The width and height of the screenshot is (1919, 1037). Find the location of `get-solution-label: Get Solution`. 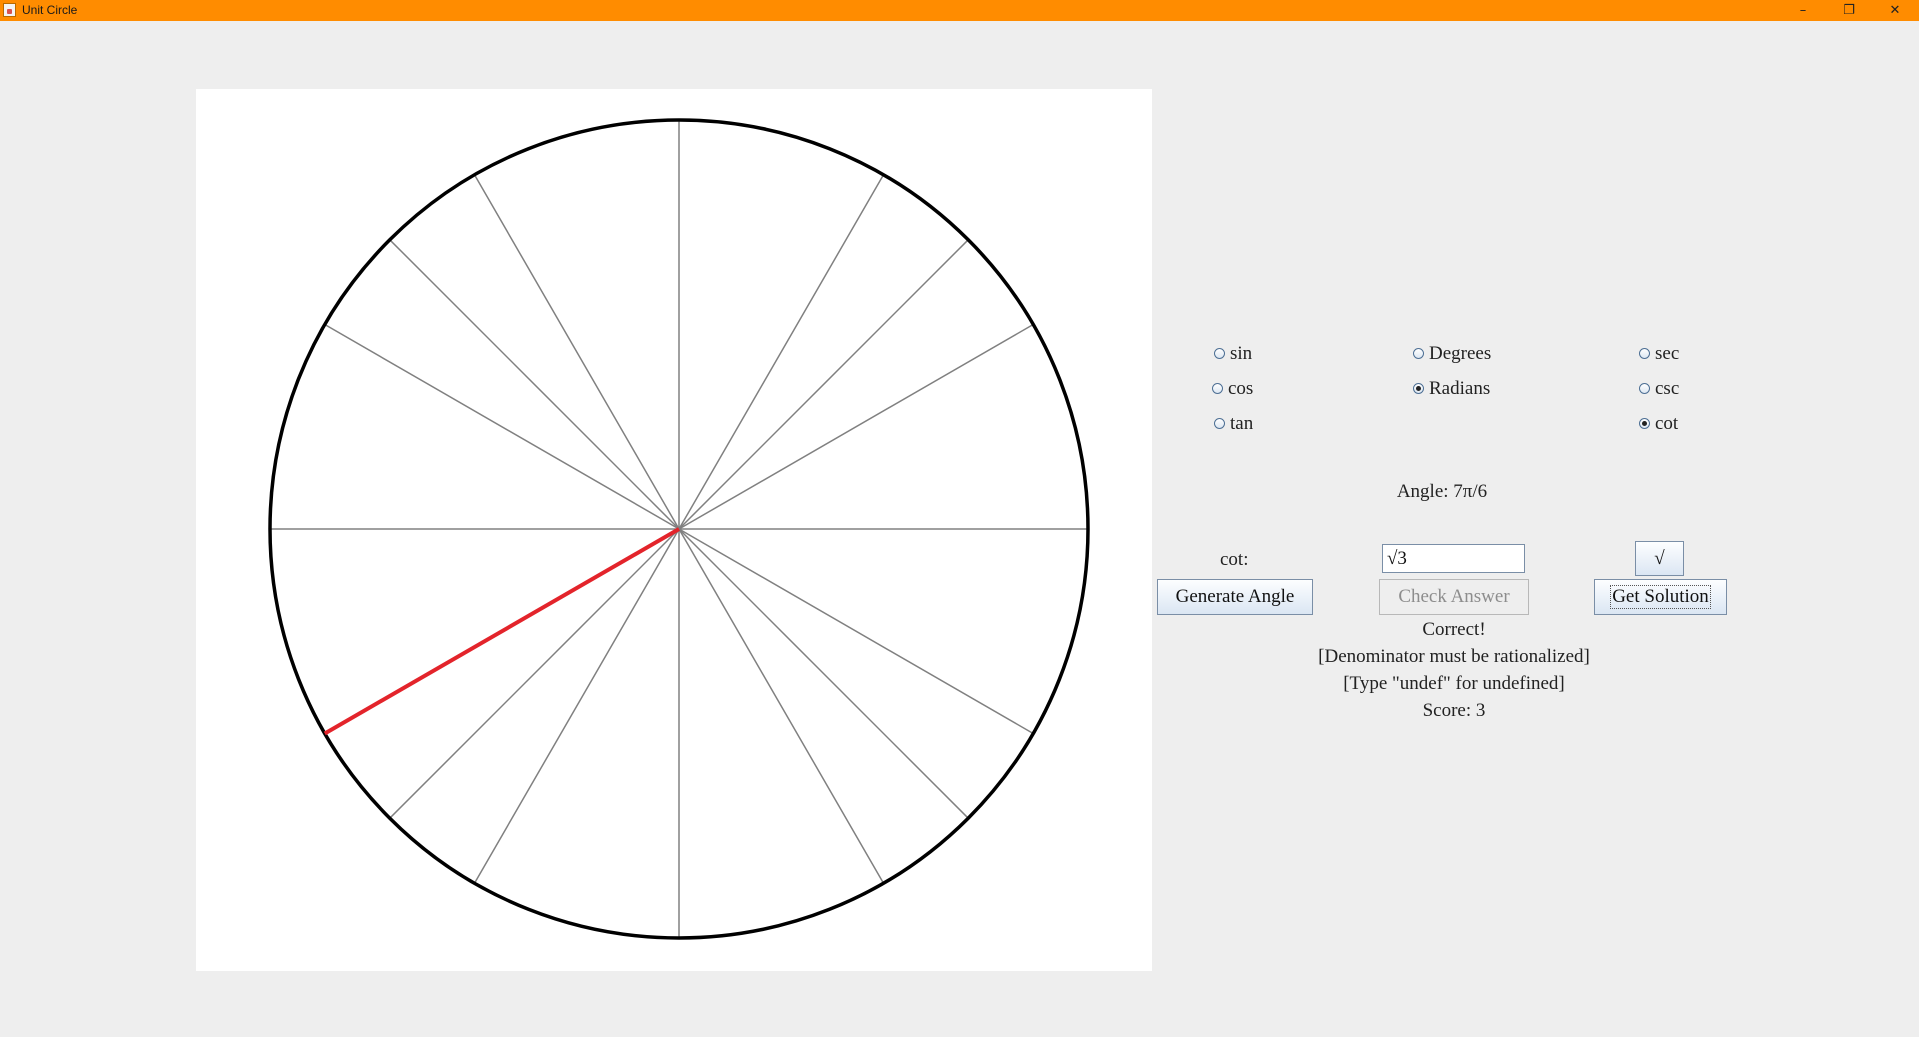

get-solution-label: Get Solution is located at coordinates (1660, 597).